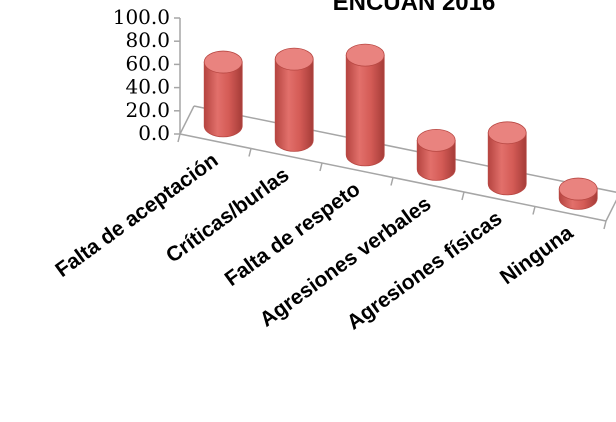  I want to click on floor-left-edge, so click(187, 120).